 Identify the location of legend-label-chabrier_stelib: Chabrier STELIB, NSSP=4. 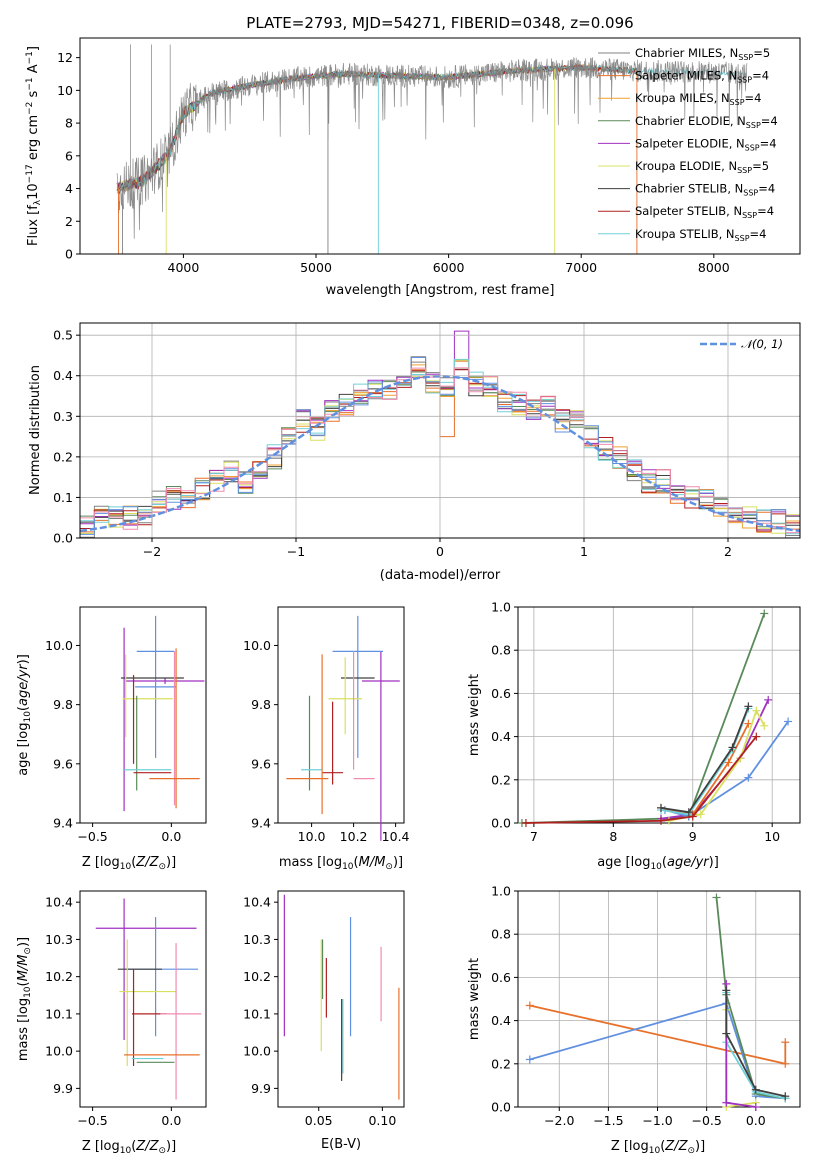
(705, 190).